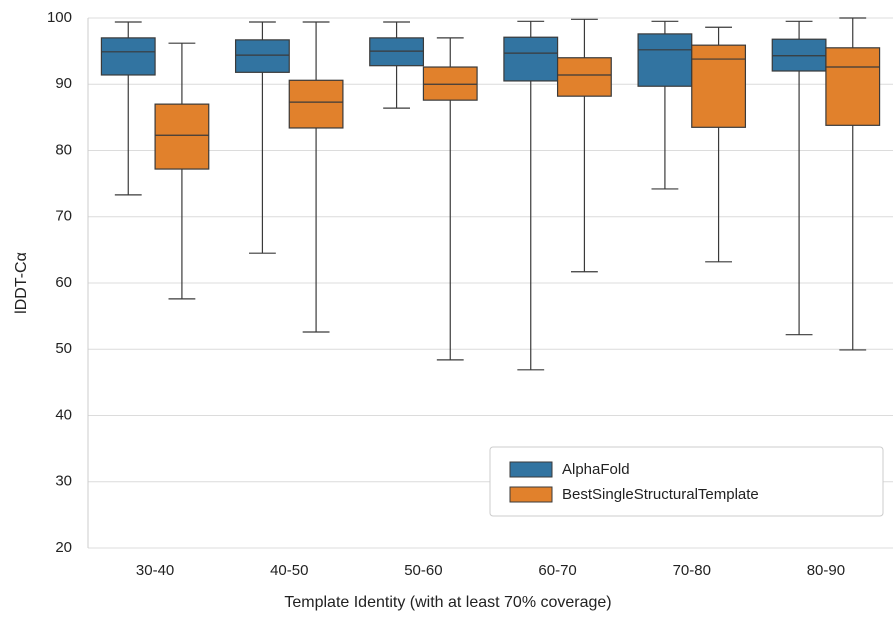 Image resolution: width=893 pixels, height=618 pixels. What do you see at coordinates (63, 216) in the screenshot?
I see `y-tick-label: 70` at bounding box center [63, 216].